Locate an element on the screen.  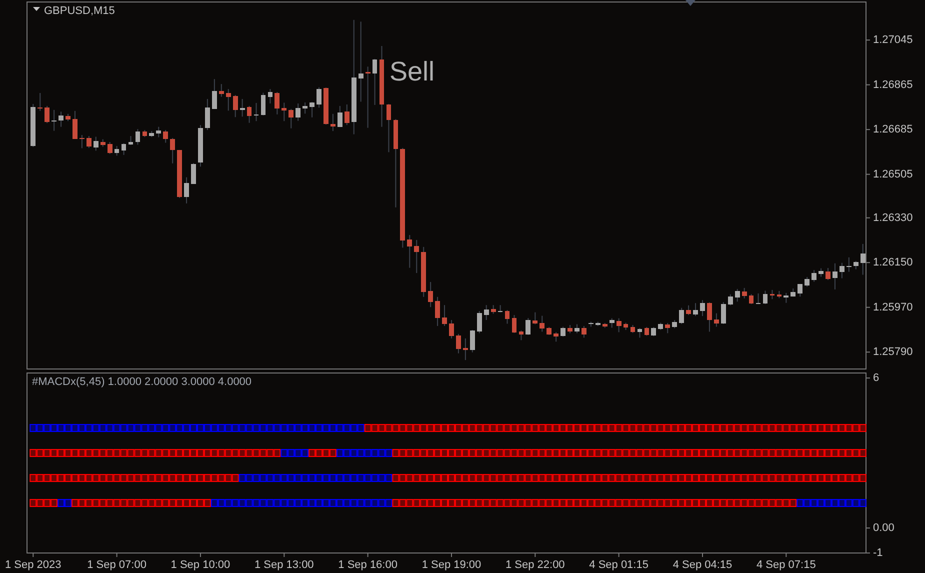
y-tick-label: 1.25790 is located at coordinates (893, 352).